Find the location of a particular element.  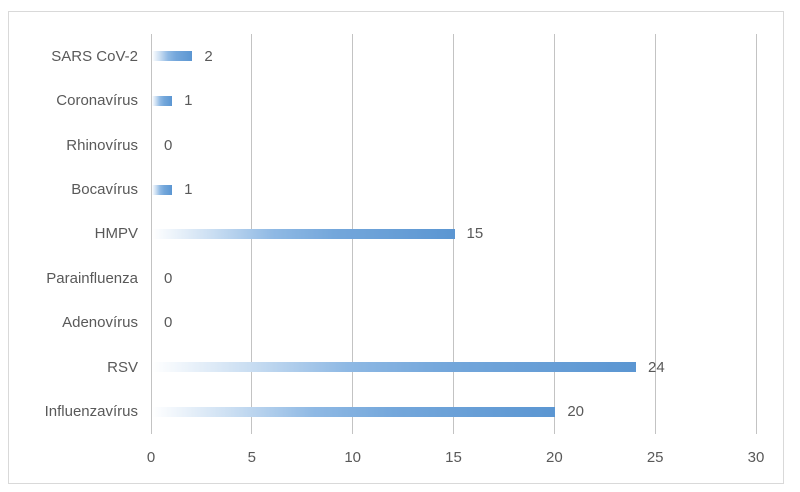

category-label: Parainfluenza is located at coordinates (92, 278).